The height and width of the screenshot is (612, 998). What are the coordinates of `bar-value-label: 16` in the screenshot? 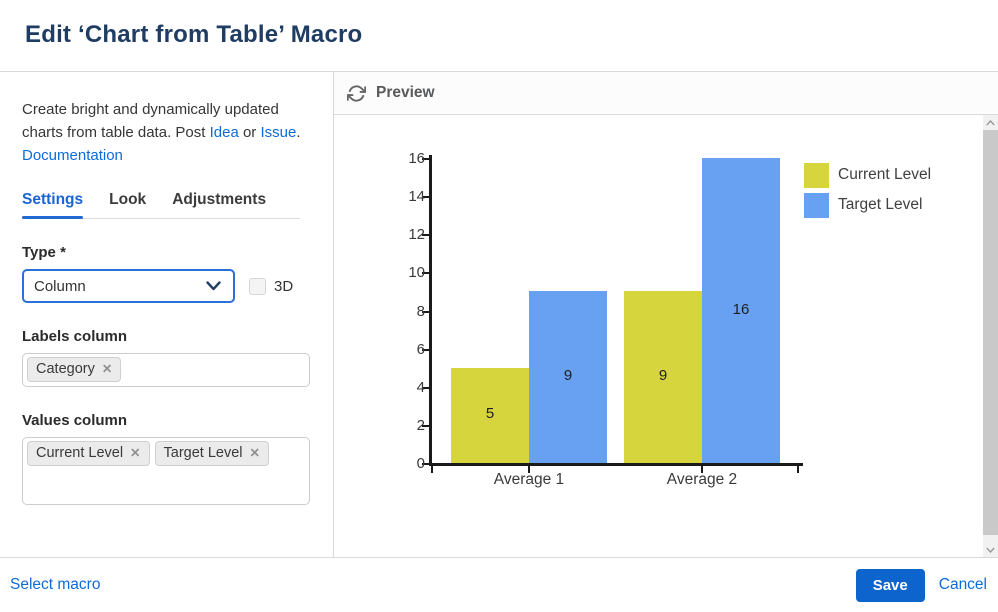 It's located at (741, 309).